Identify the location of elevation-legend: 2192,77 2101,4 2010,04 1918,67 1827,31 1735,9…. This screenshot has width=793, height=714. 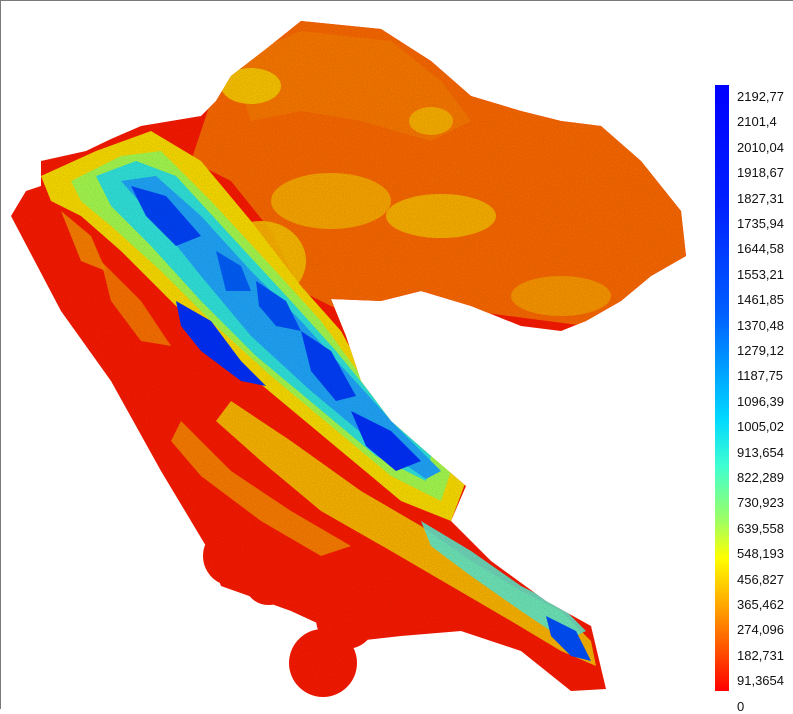
(754, 399).